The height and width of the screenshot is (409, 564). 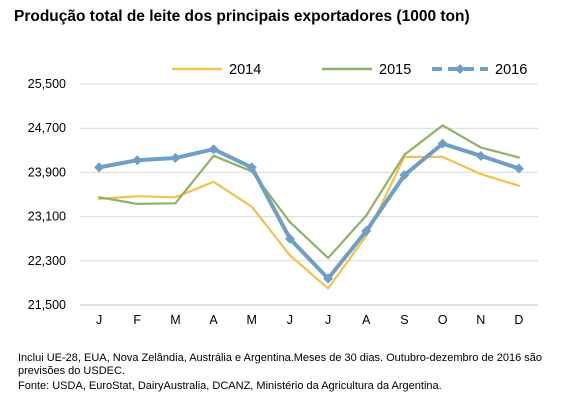 I want to click on y-tick-label: 22,300, so click(x=47, y=261).